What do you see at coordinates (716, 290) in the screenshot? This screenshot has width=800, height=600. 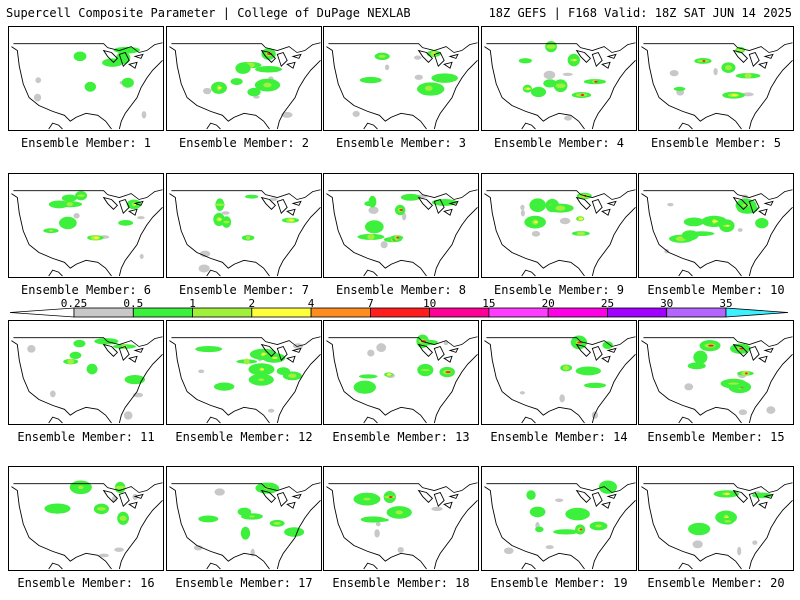 I see `ensemble-member-label: Ensemble Member: 10` at bounding box center [716, 290].